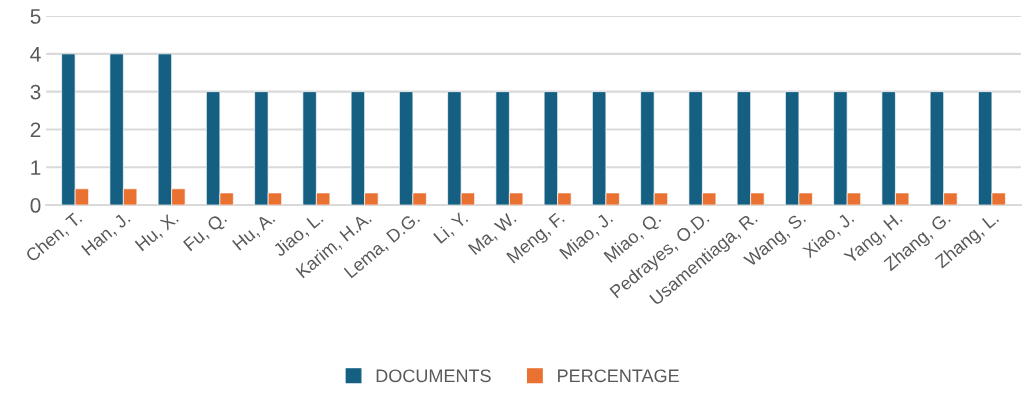 This screenshot has width=1026, height=402. What do you see at coordinates (618, 376) in the screenshot?
I see `legend-label: PERCENTAGE` at bounding box center [618, 376].